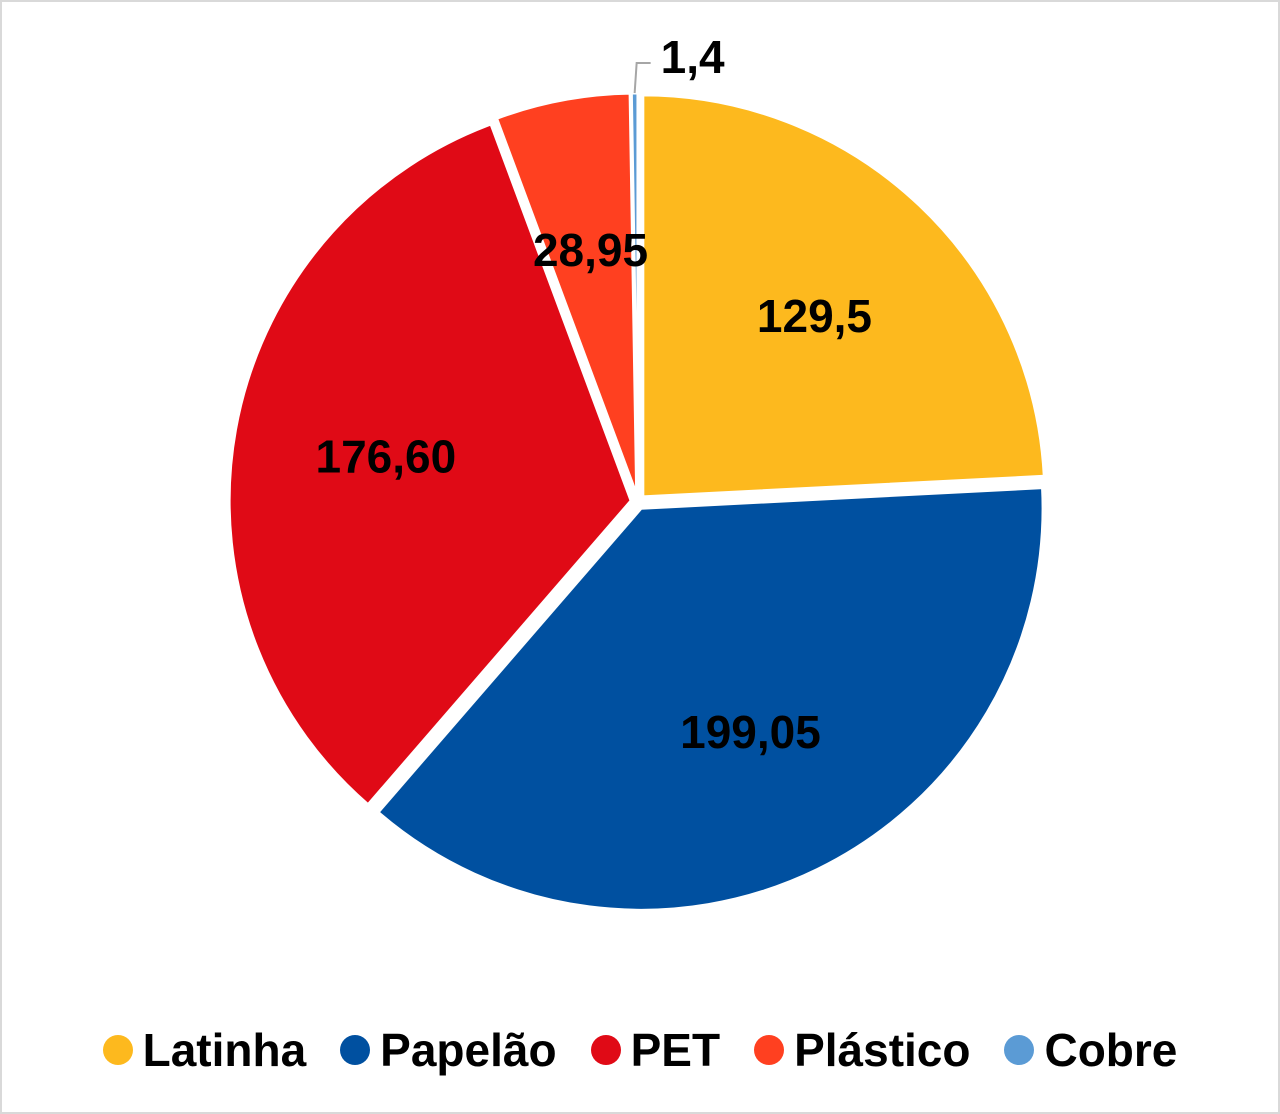 Image resolution: width=1280 pixels, height=1114 pixels. I want to click on data-label-plastico: 28,95, so click(590, 250).